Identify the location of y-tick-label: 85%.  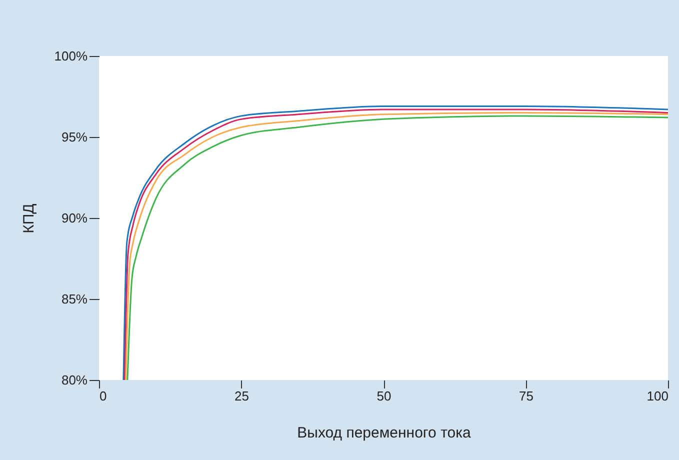
(74, 299).